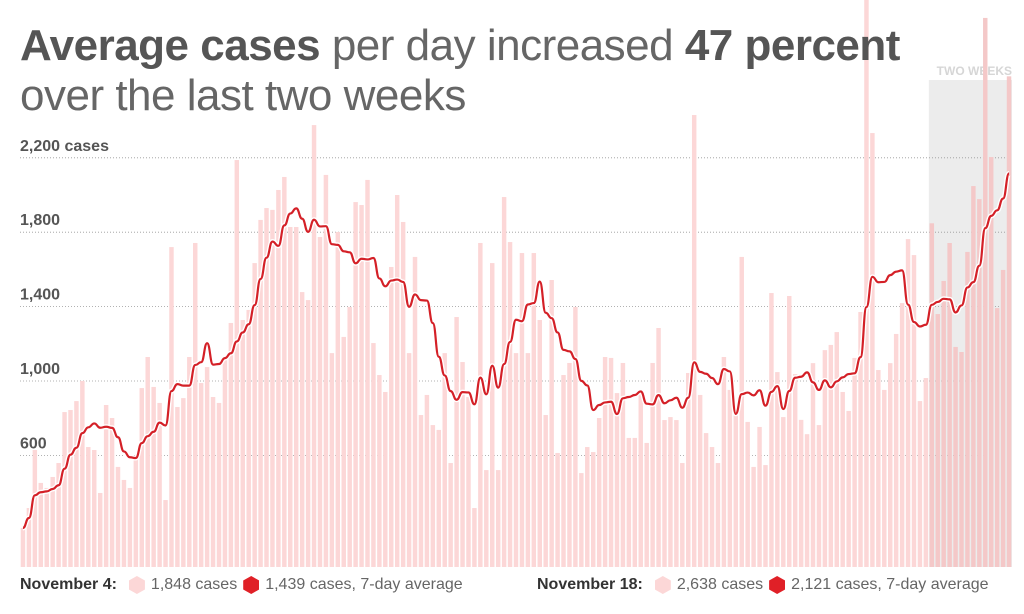 This screenshot has height=614, width=1024. I want to click on y-tick-label: 1,400, so click(40, 295).